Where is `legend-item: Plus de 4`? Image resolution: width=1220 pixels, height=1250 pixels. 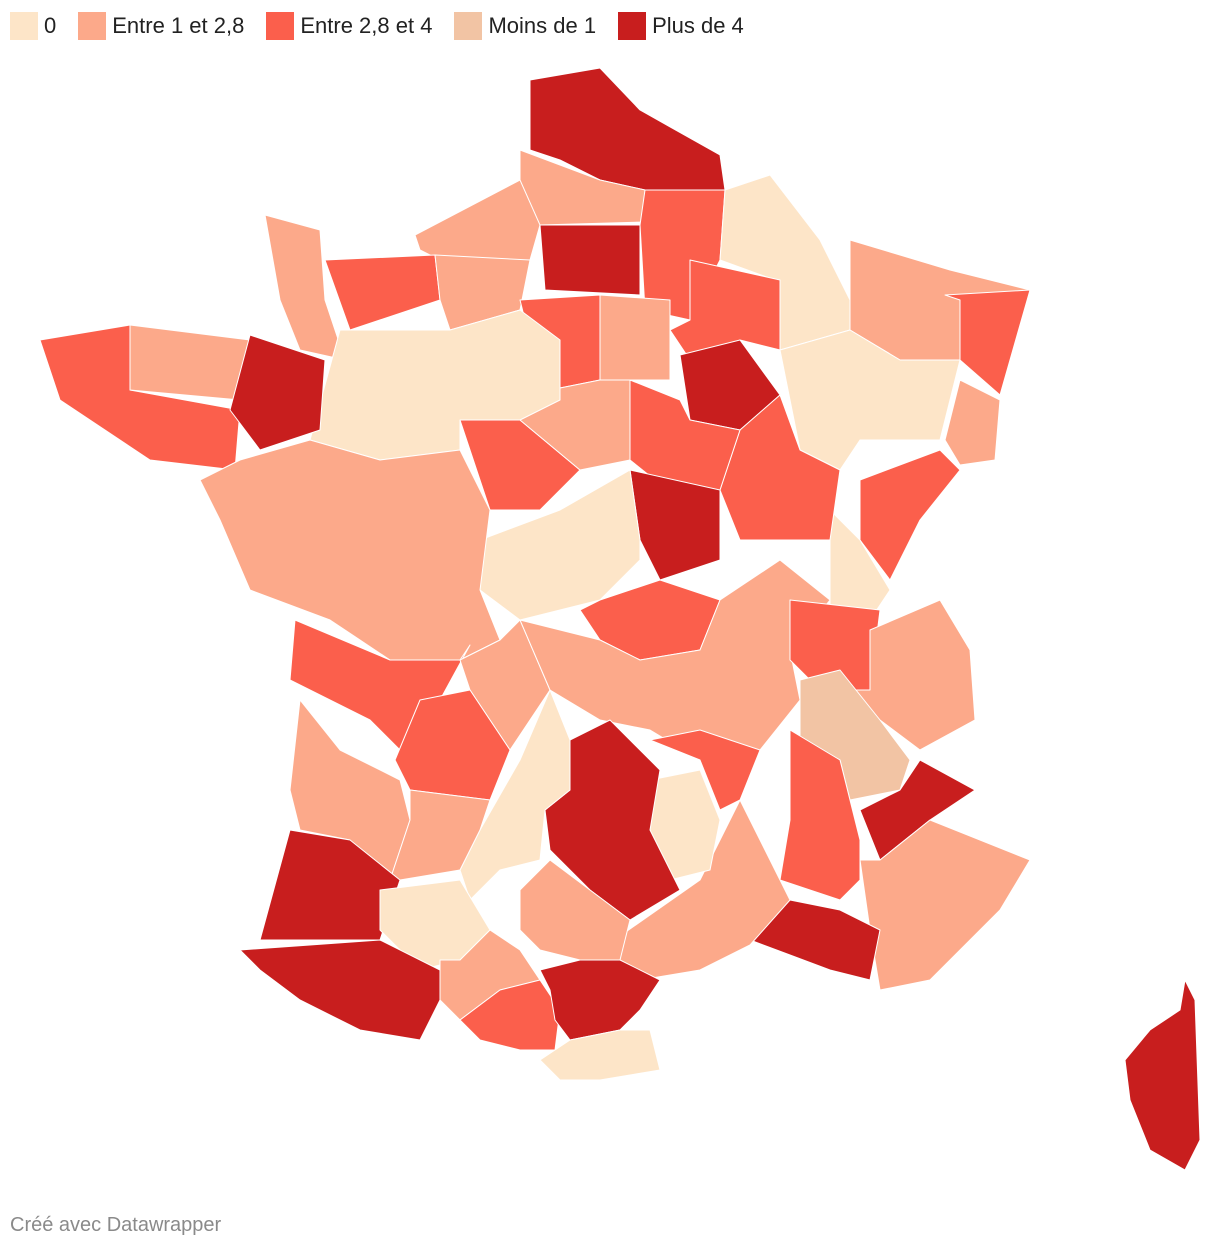 legend-item: Plus de 4 is located at coordinates (681, 26).